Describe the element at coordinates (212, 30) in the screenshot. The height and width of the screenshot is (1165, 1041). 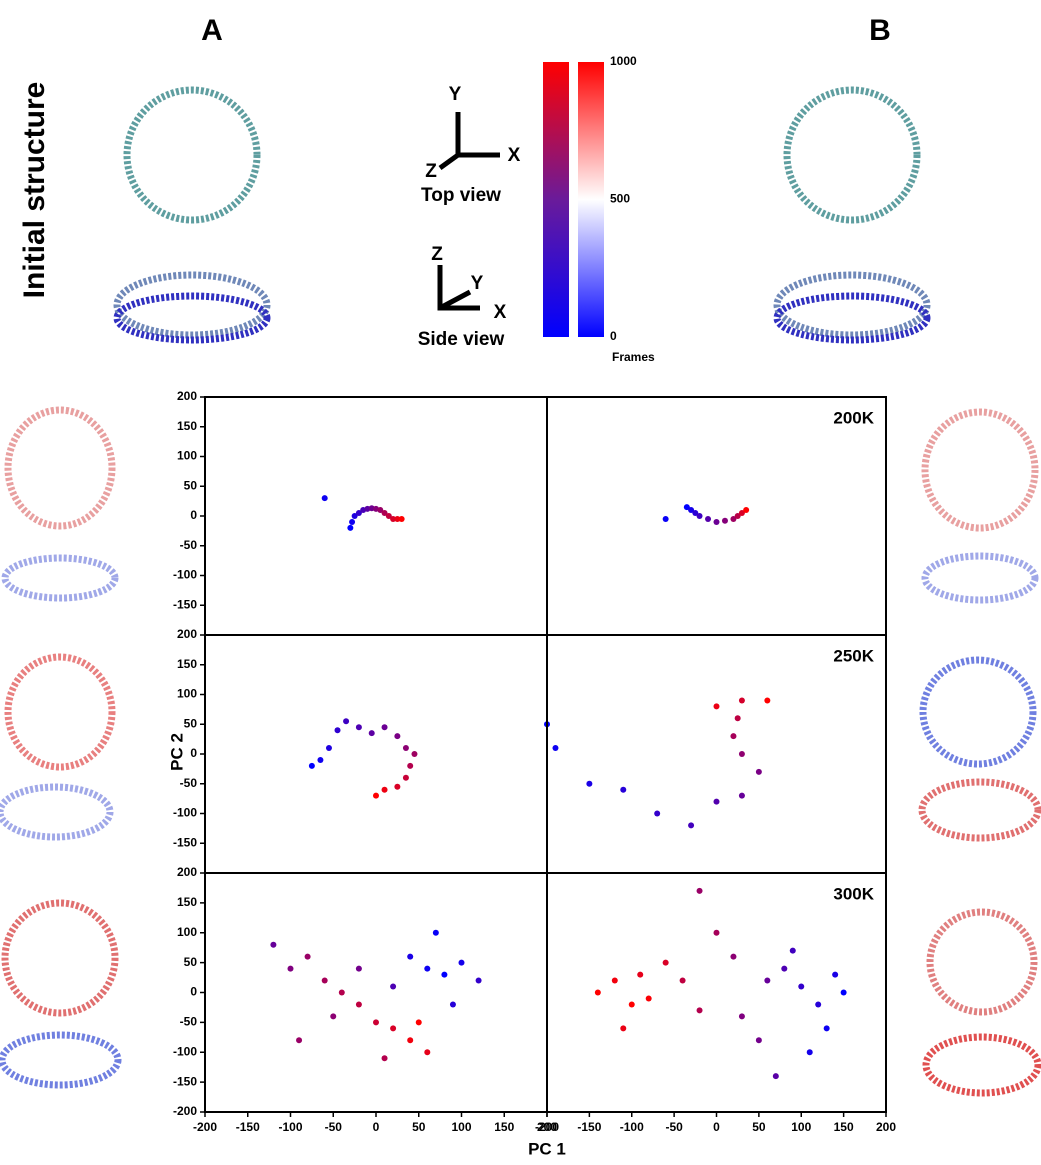
I see `panel-label: A` at that location.